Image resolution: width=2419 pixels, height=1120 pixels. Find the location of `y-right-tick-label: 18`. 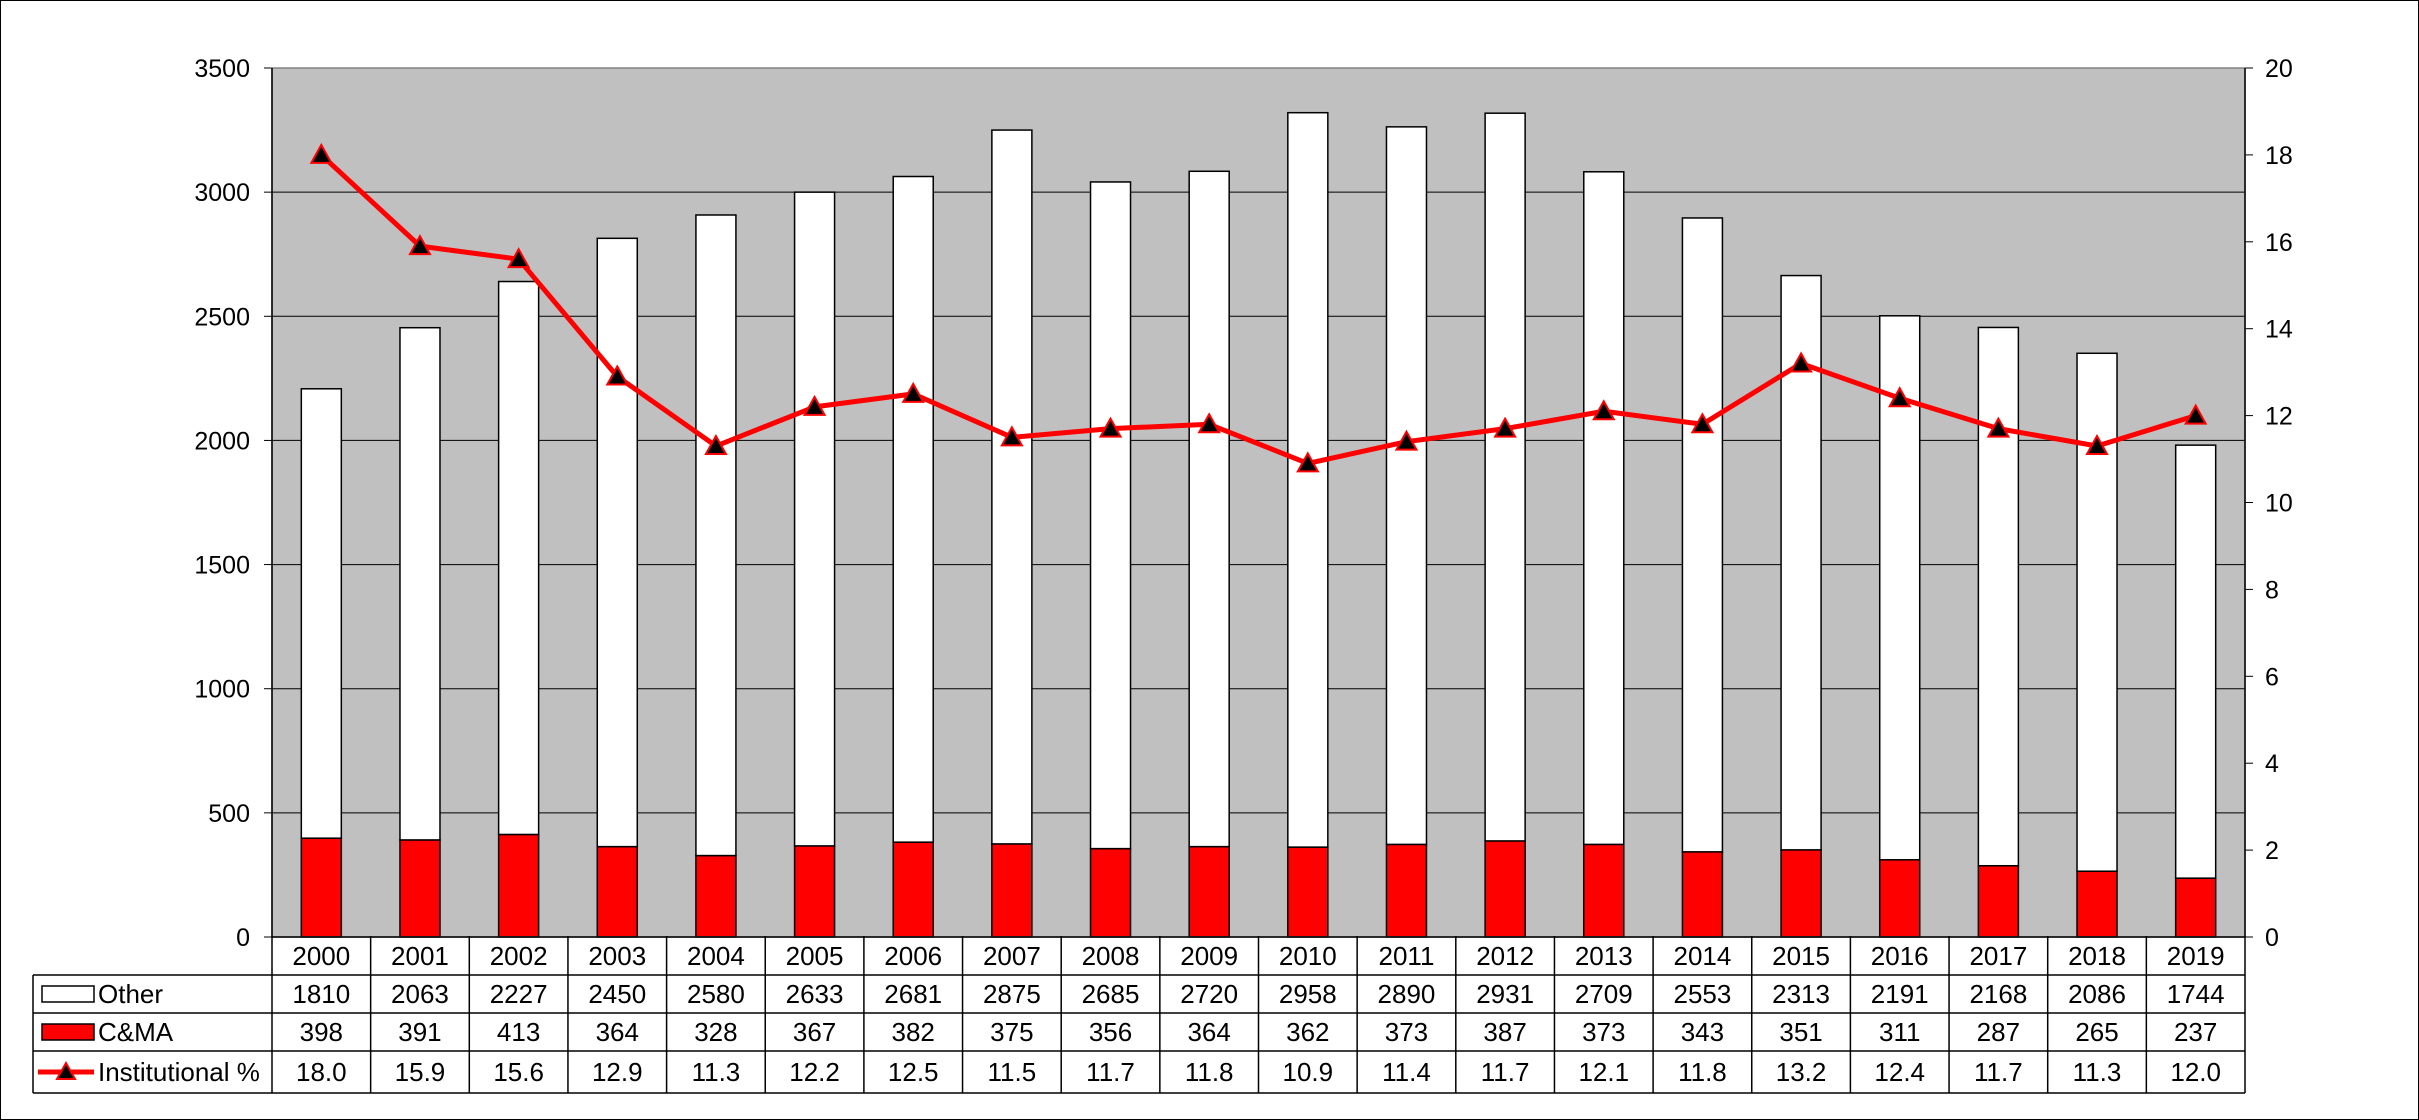

y-right-tick-label: 18 is located at coordinates (2279, 156).